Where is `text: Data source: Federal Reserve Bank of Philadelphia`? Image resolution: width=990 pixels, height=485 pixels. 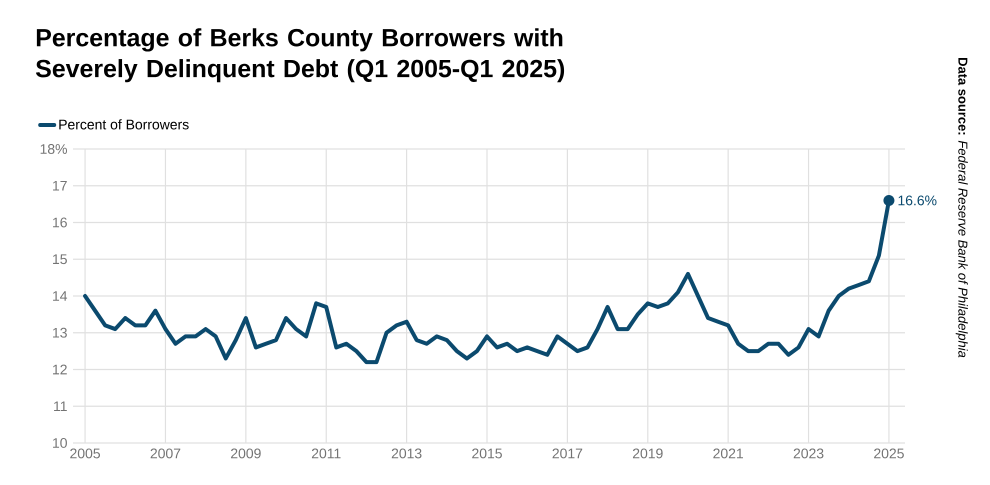 text: Data source: Federal Reserve Bank of Philadelphia is located at coordinates (962, 208).